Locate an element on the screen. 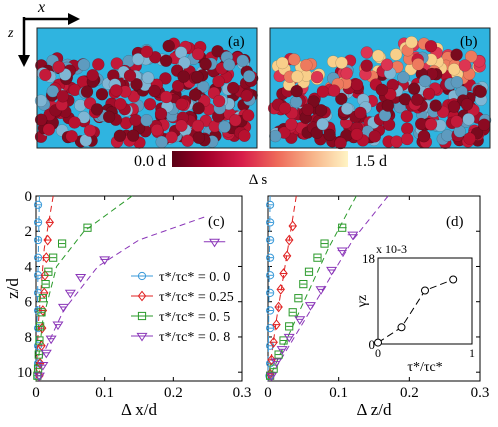  inset-x-tick-label: 0 is located at coordinates (378, 353).